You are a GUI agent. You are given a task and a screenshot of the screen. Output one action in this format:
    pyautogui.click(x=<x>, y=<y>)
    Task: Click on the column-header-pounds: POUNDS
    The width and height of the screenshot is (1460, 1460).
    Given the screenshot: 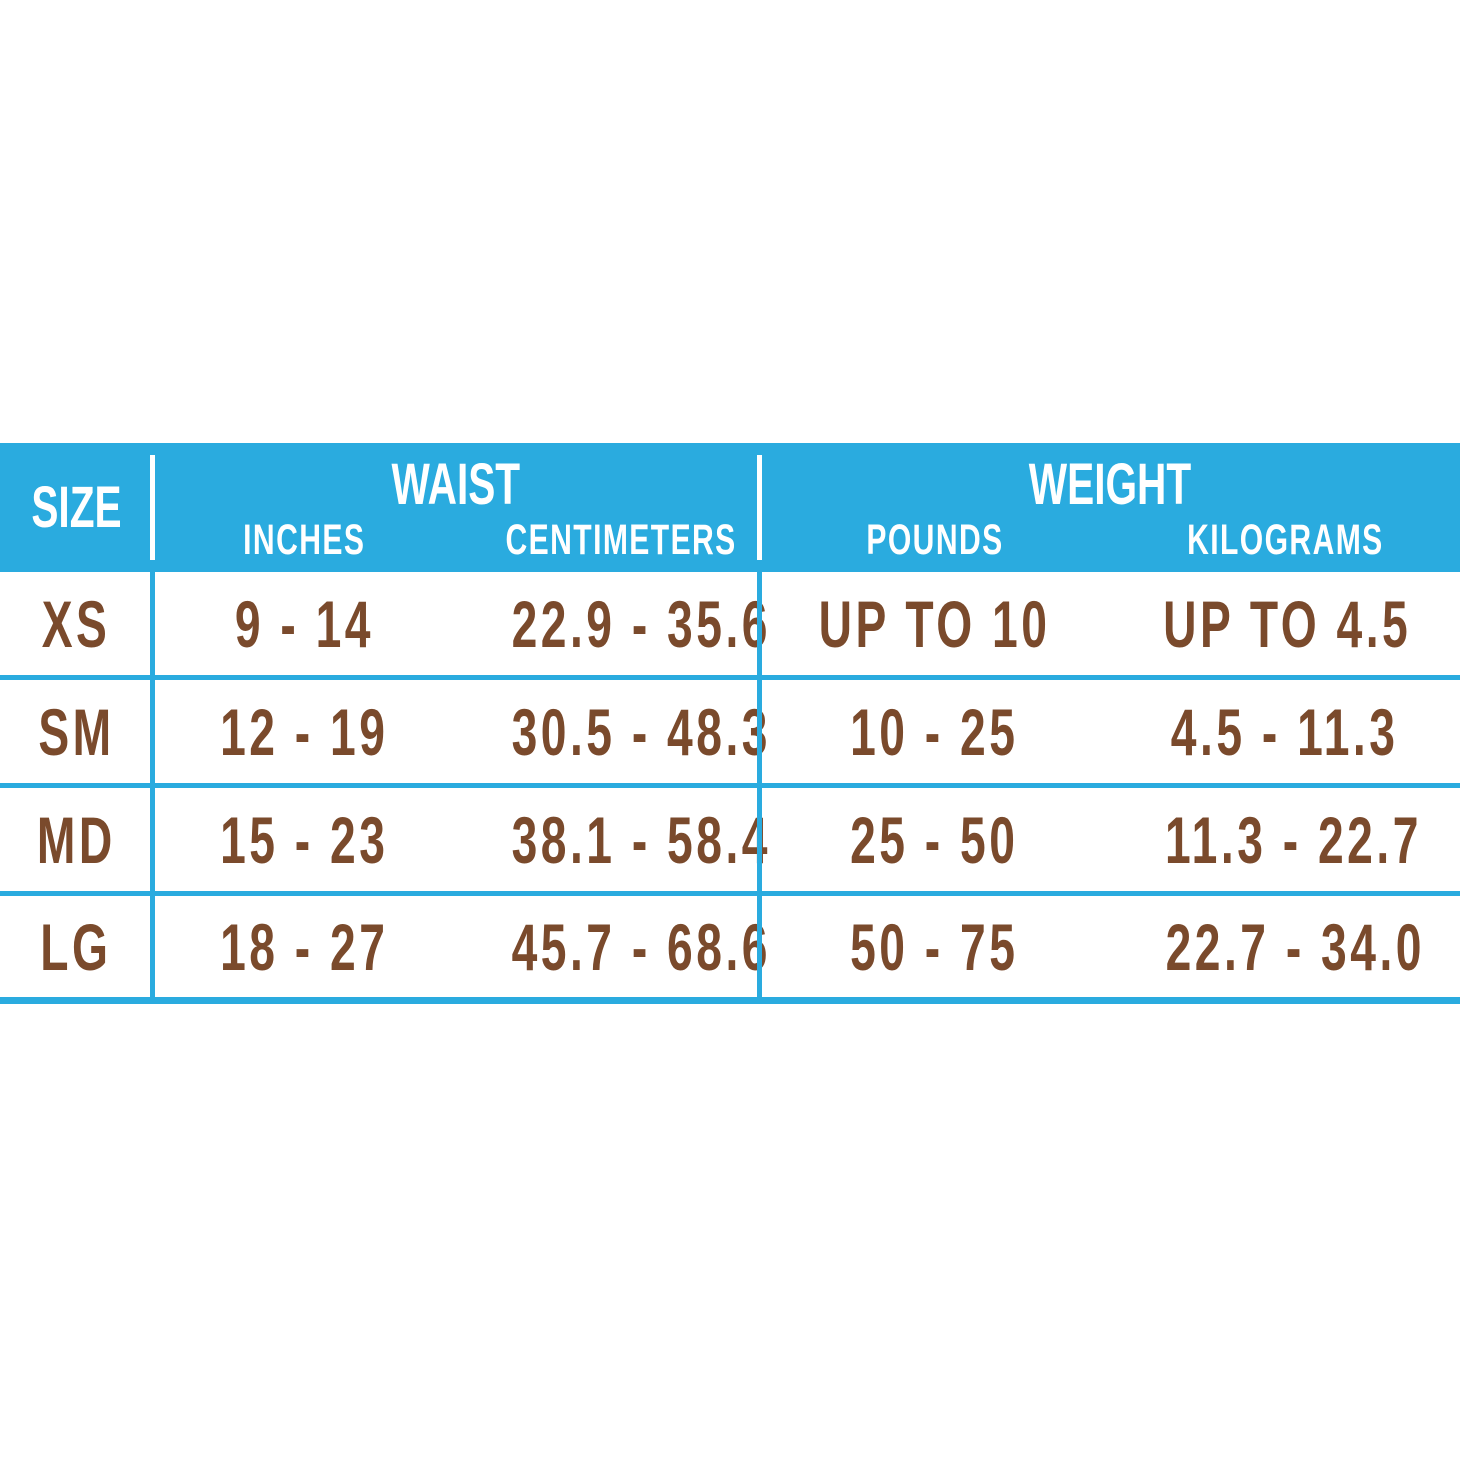 What is the action you would take?
    pyautogui.click(x=934, y=540)
    